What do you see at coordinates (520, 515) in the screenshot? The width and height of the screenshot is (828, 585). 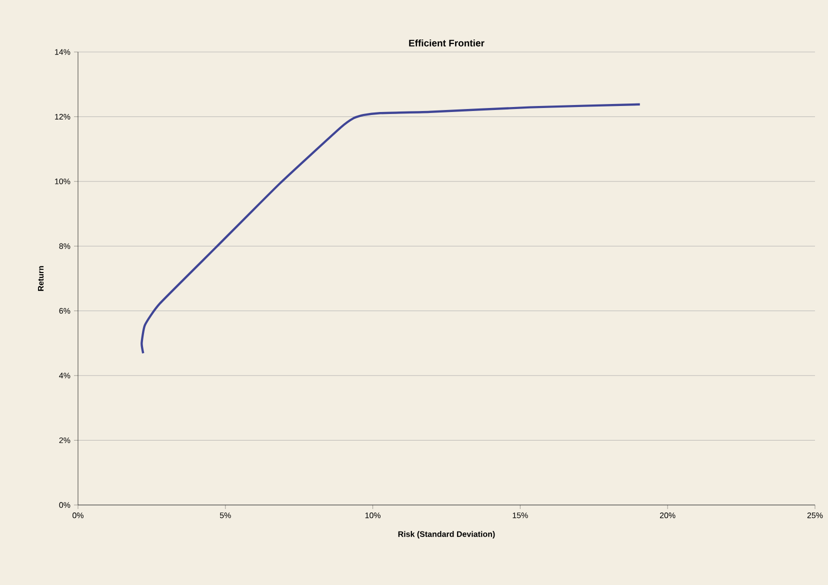 I see `x-tick-label: 15%` at bounding box center [520, 515].